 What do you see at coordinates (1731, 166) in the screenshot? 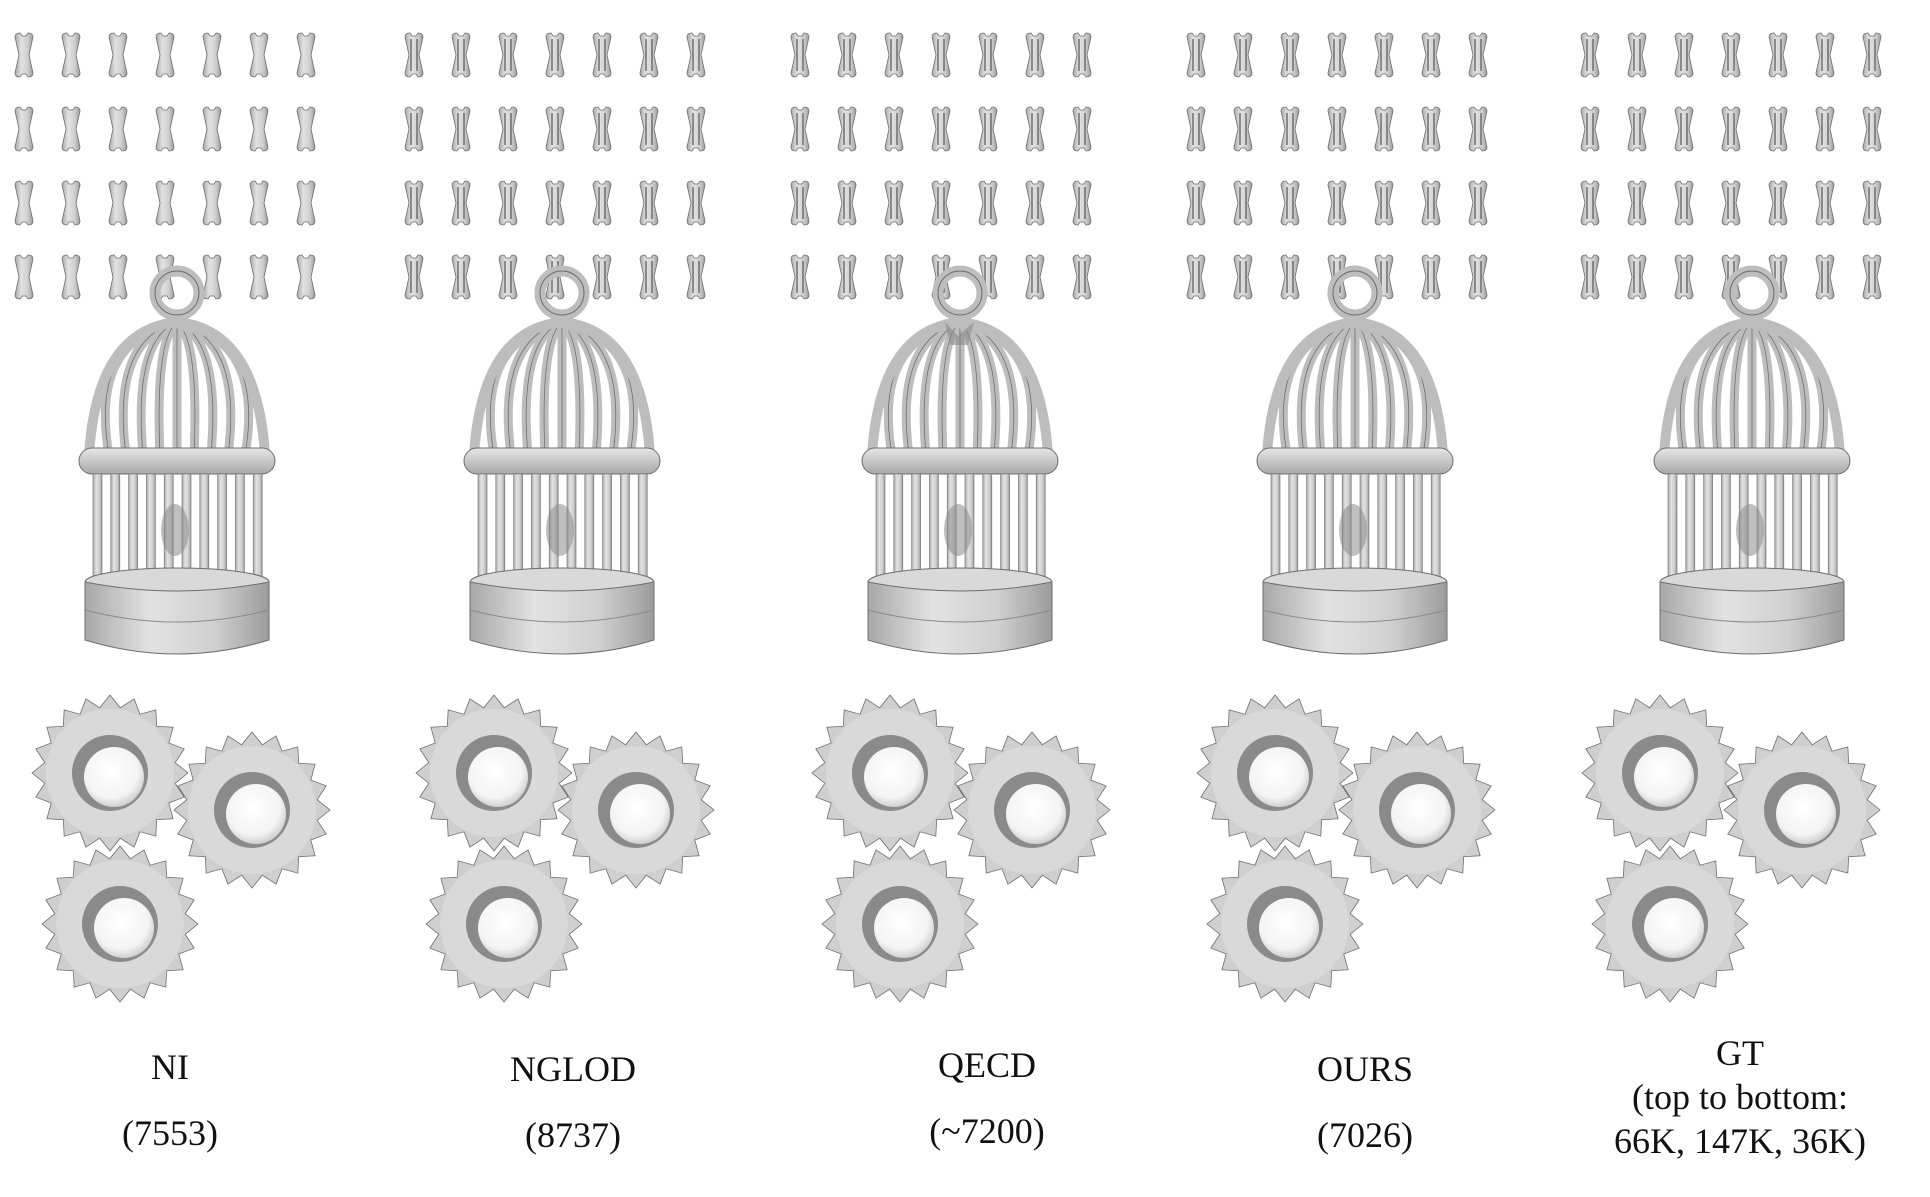
I see `bone-grid-gt` at bounding box center [1731, 166].